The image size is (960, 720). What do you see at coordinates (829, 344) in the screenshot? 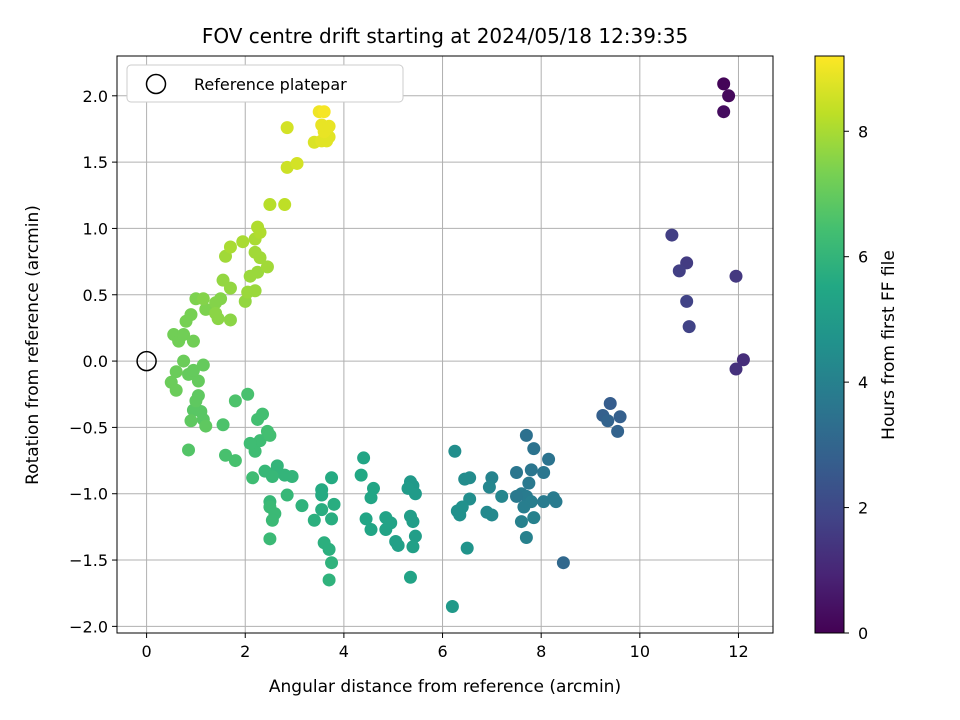
I see `colorbar-gradient` at bounding box center [829, 344].